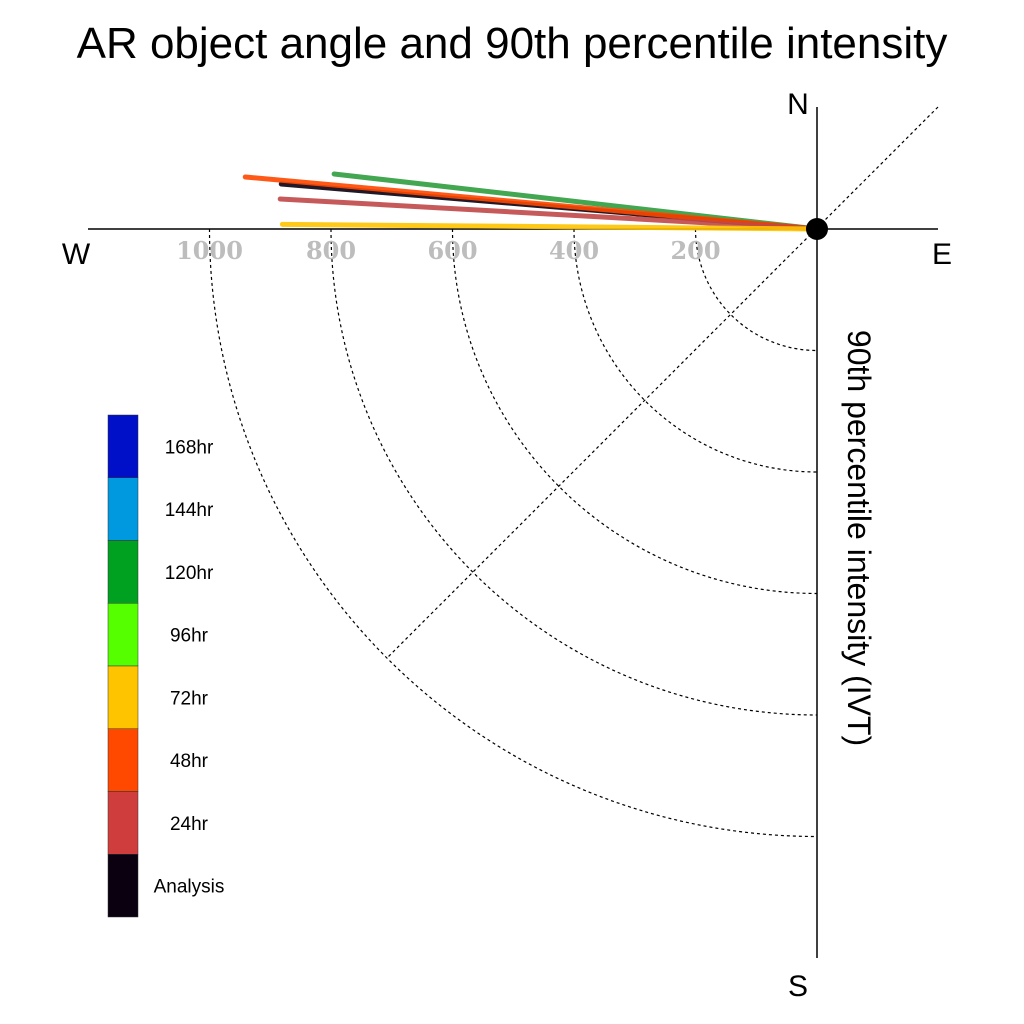 Image resolution: width=1024 pixels, height=1024 pixels. I want to click on compass-east-label: E, so click(942, 254).